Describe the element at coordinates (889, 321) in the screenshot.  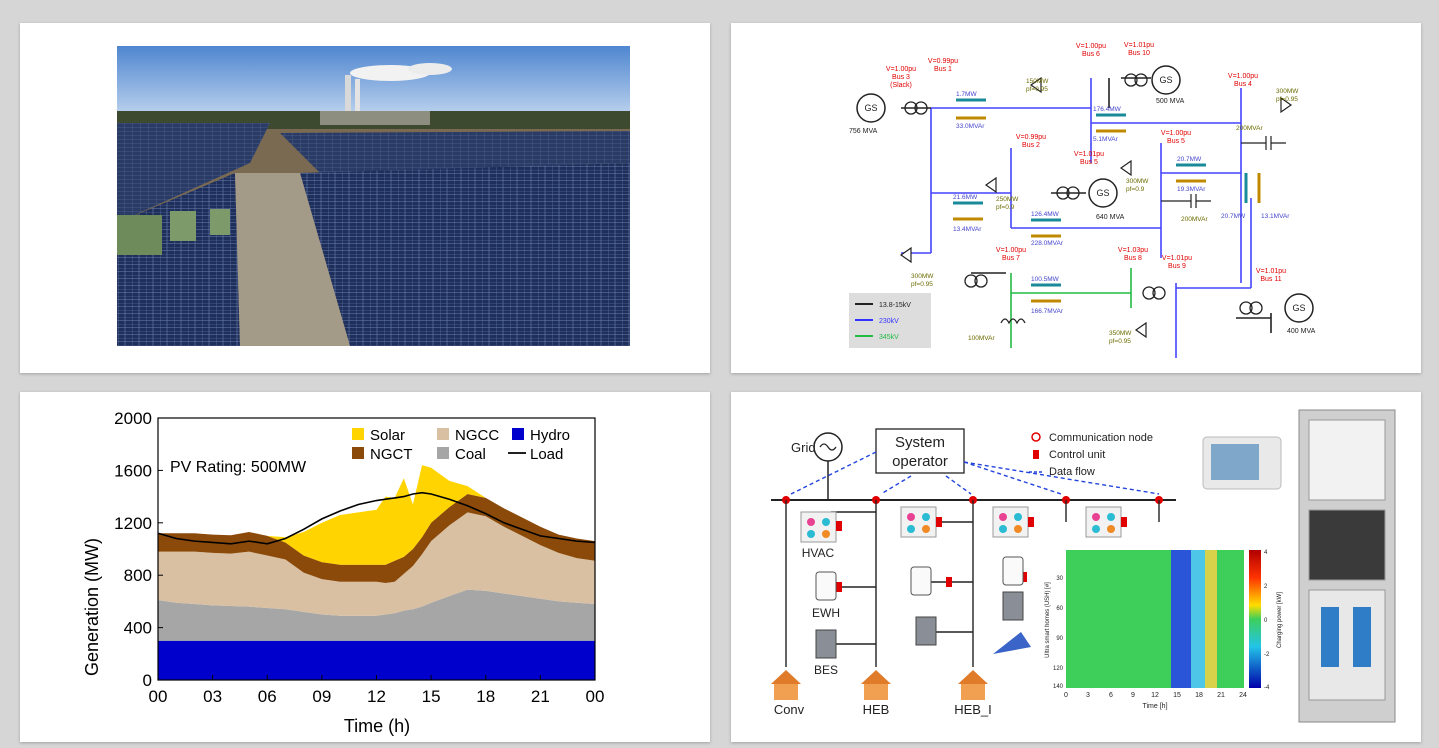
I see `legend-label: 230kV` at that location.